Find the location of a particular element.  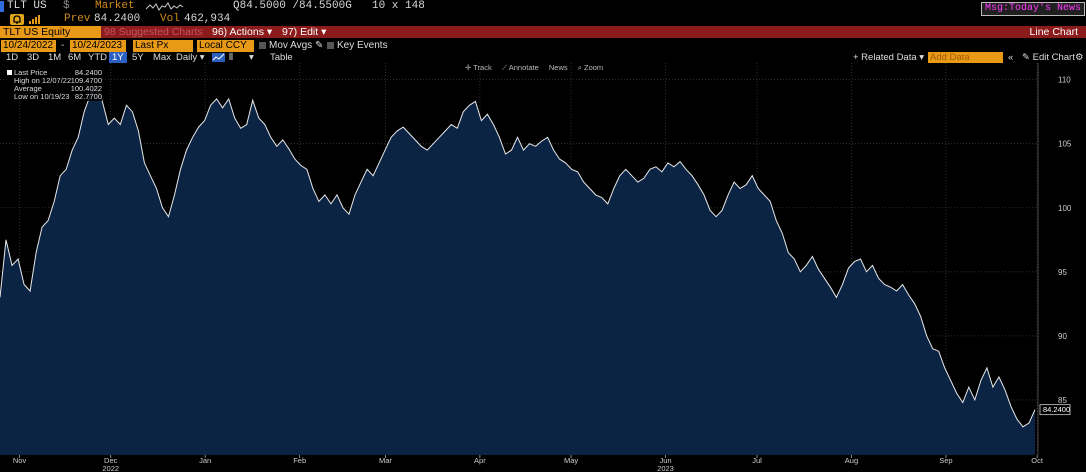

legend-row-last: Last Price 84.2400 is located at coordinates (54, 73).